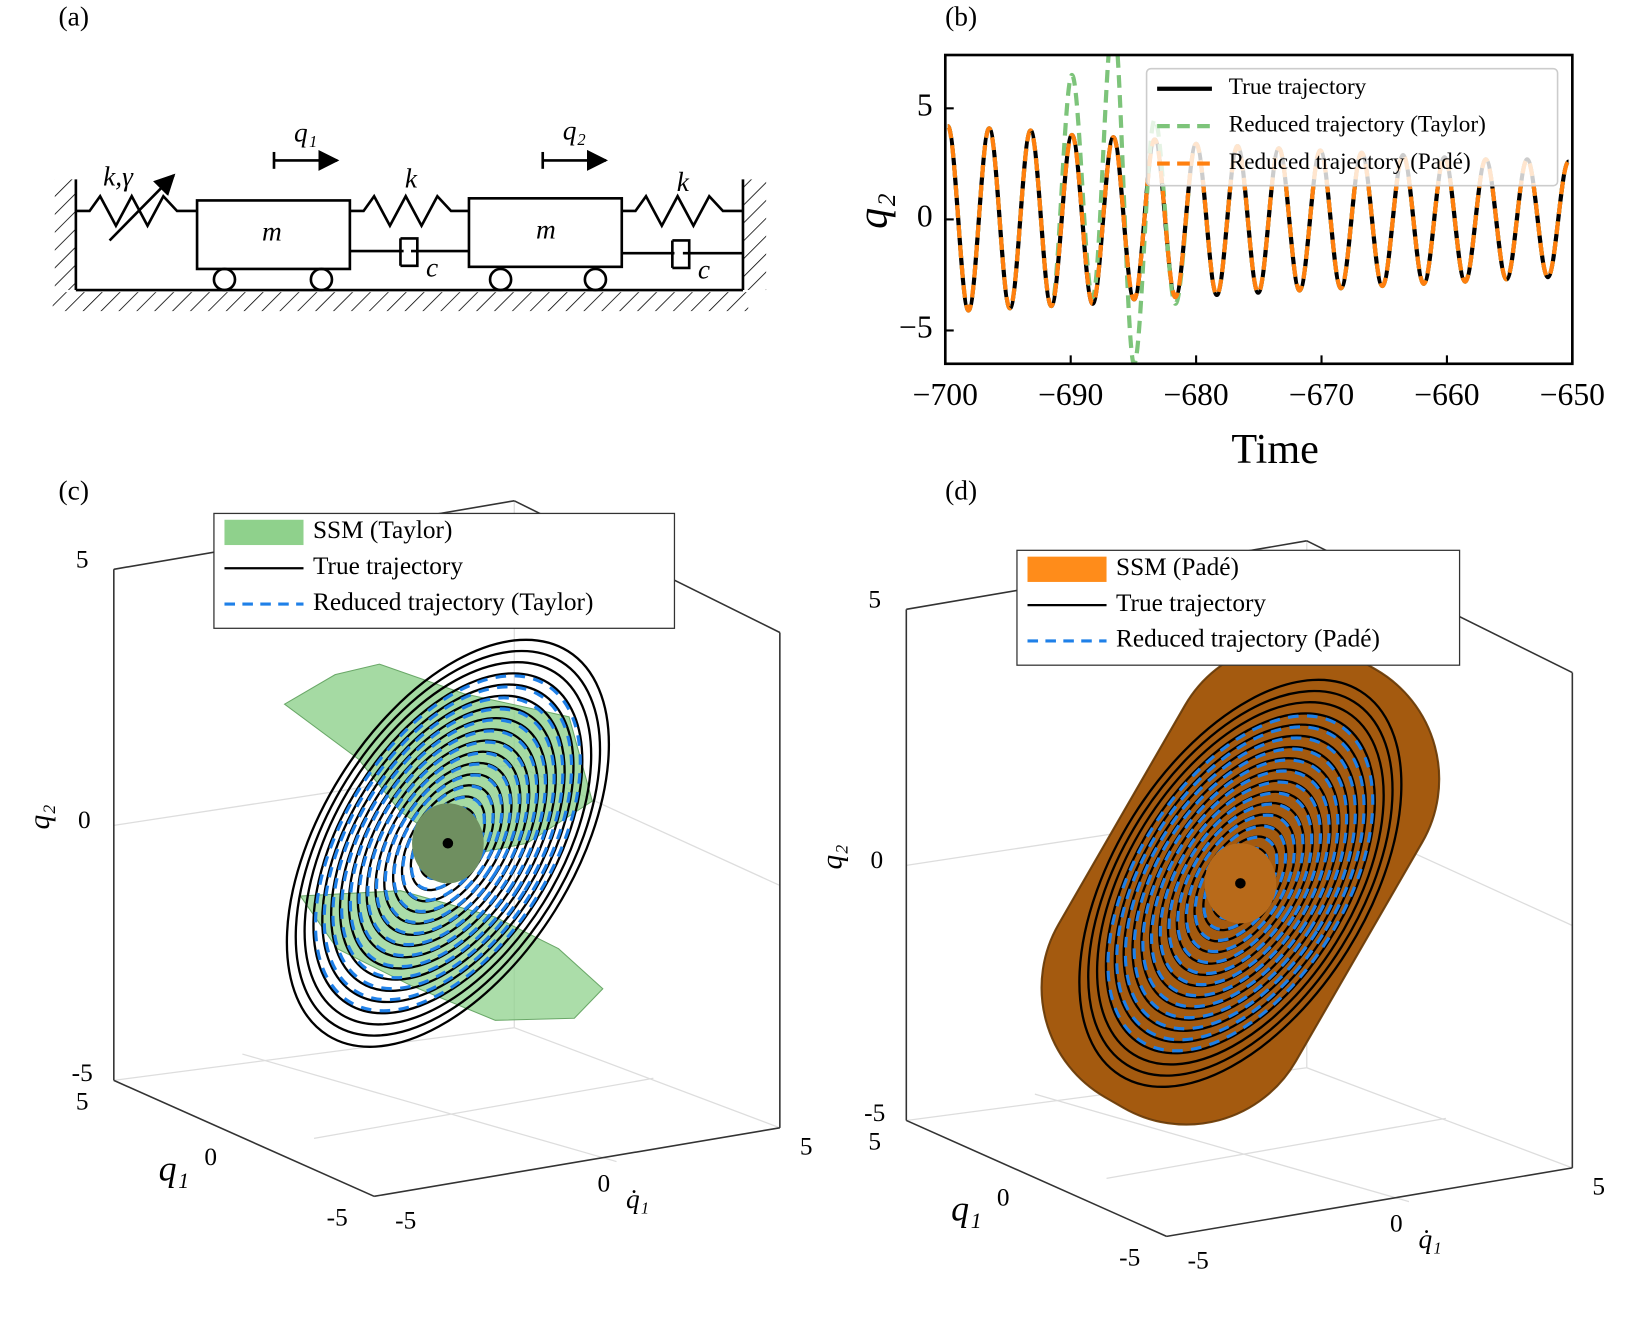  Describe the element at coordinates (925, 216) in the screenshot. I see `y-tick-label: 0` at that location.